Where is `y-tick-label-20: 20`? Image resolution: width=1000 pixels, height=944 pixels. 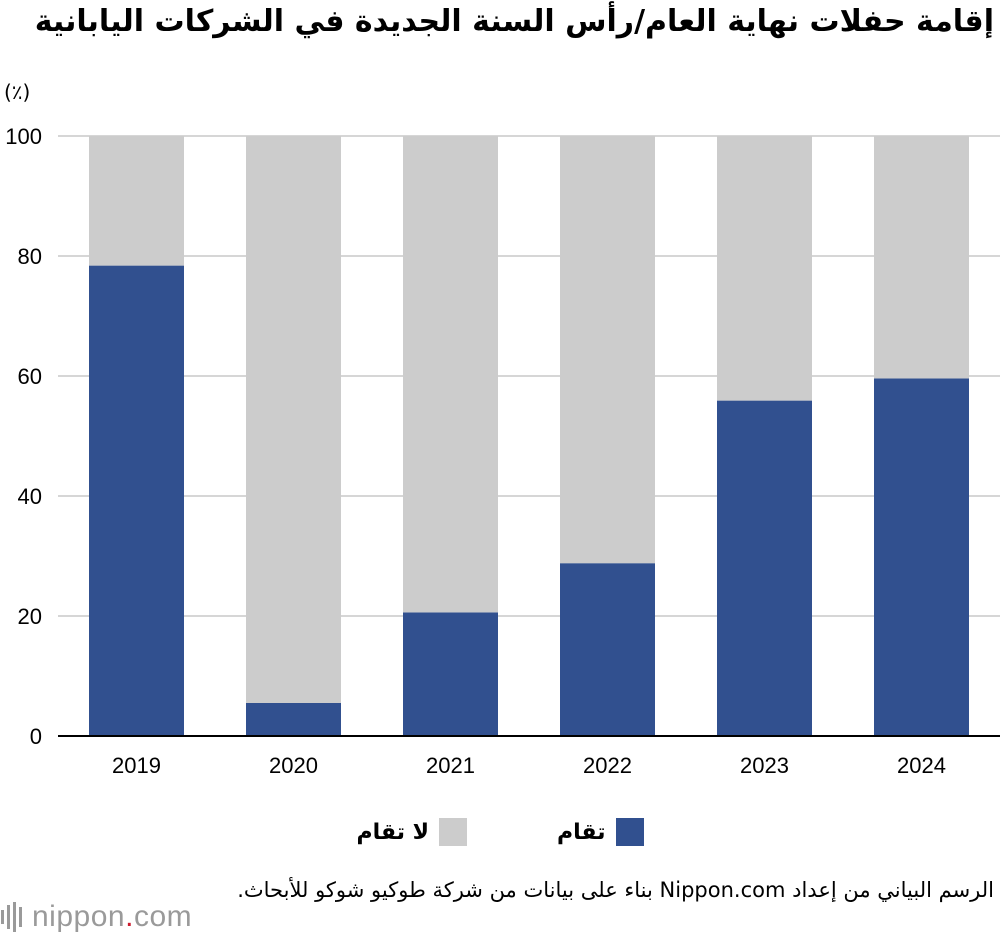
y-tick-label-20: 20 is located at coordinates (30, 616).